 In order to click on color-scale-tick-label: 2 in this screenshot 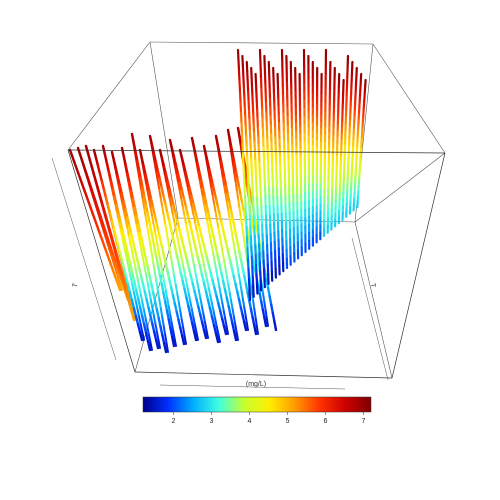, I will do `click(173, 421)`.